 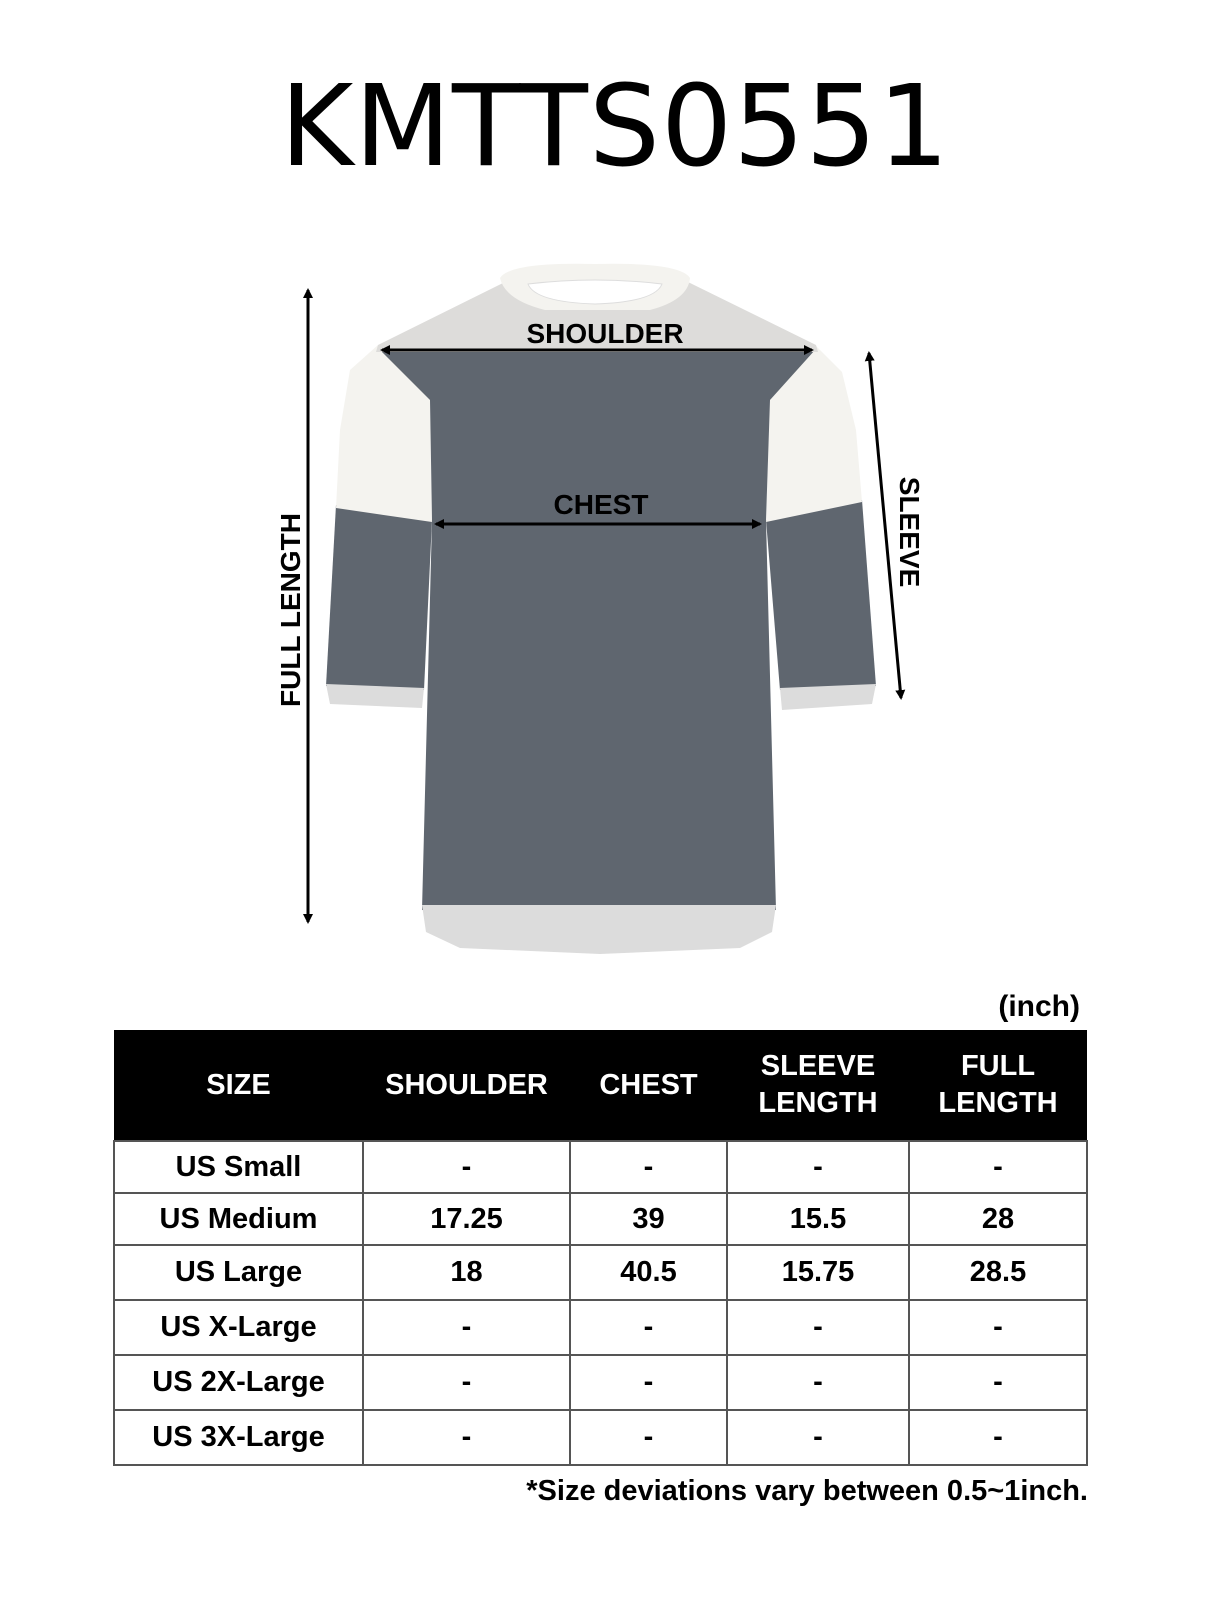 What do you see at coordinates (615, 127) in the screenshot?
I see `product-code-title: KMTTS0551` at bounding box center [615, 127].